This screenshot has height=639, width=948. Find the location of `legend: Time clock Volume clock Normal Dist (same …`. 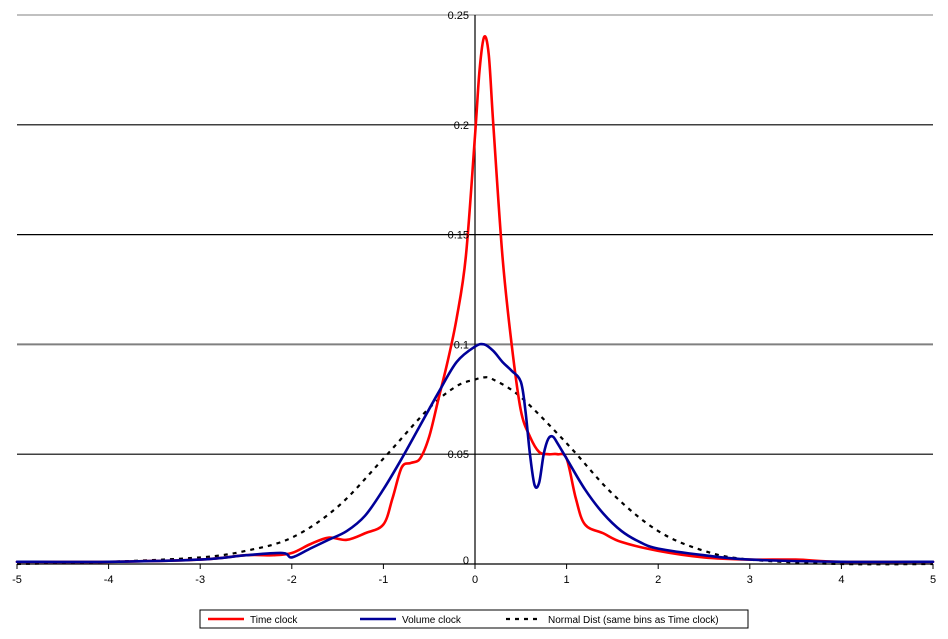

legend: Time clock Volume clock Normal Dist (same … is located at coordinates (474, 619).